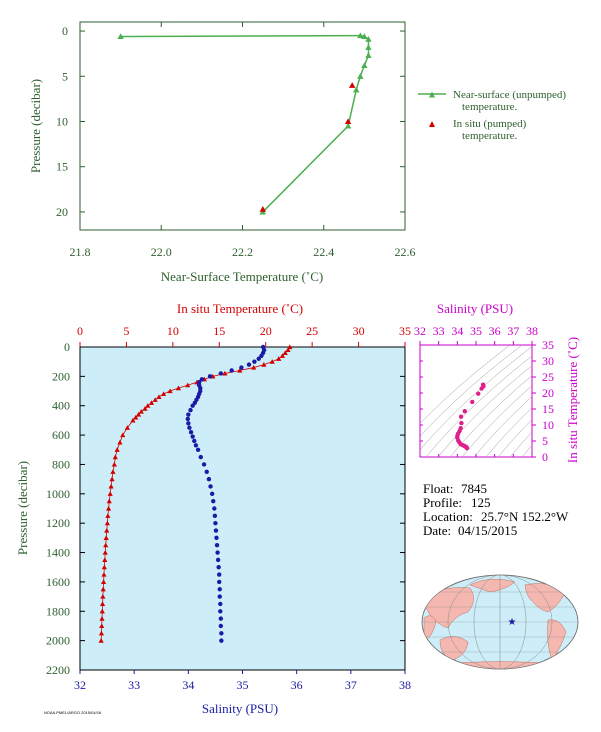 The image size is (601, 732). I want to click on legend-label-near-surface: Near-surface (unpumped) temperature., so click(511, 101).